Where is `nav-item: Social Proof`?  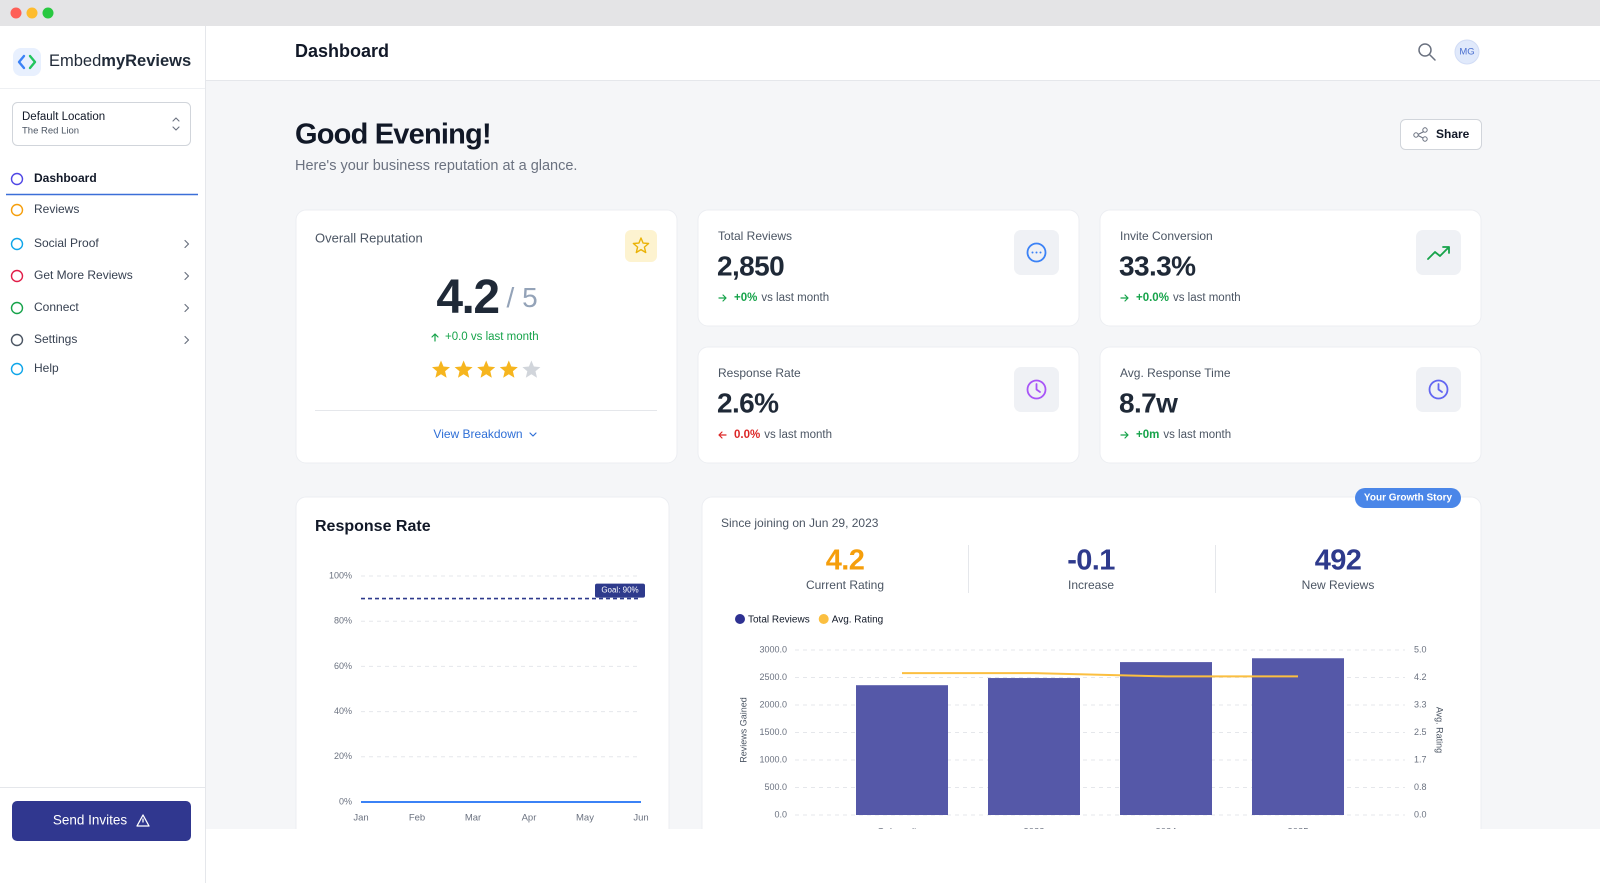
nav-item: Social Proof is located at coordinates (66, 243).